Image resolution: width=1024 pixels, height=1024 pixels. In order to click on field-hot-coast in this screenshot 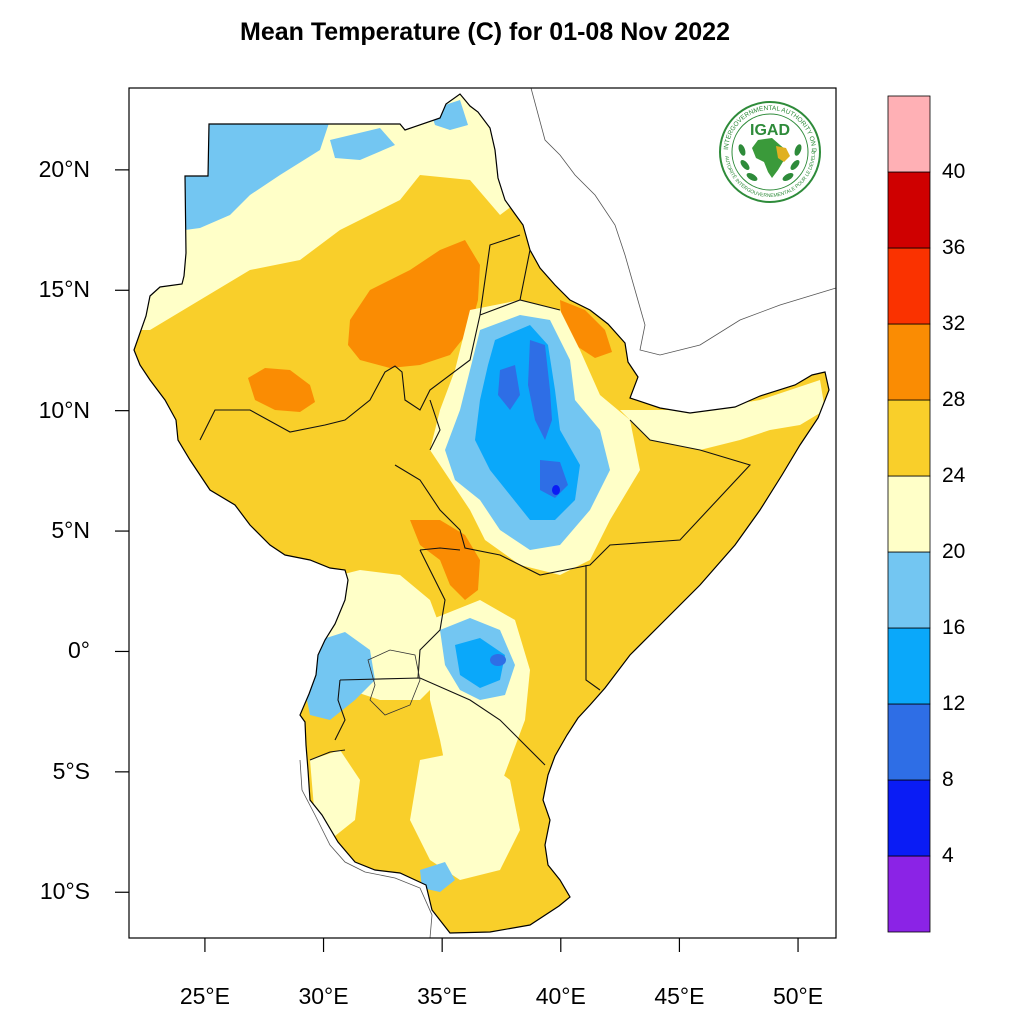, I will do `click(586, 329)`.